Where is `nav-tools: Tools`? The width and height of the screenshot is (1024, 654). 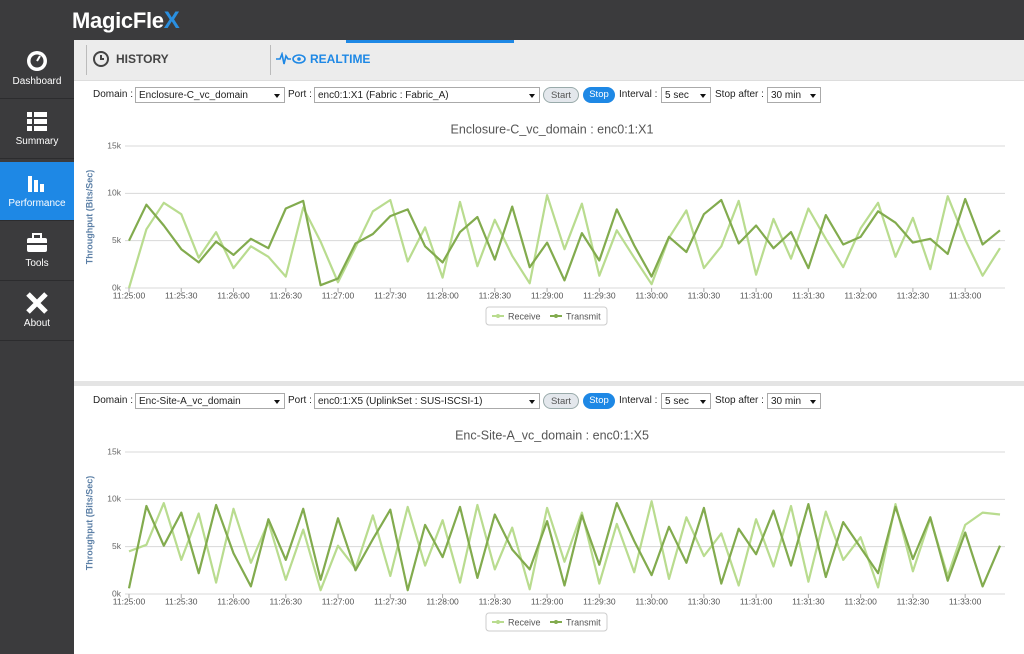
nav-tools: Tools is located at coordinates (37, 251).